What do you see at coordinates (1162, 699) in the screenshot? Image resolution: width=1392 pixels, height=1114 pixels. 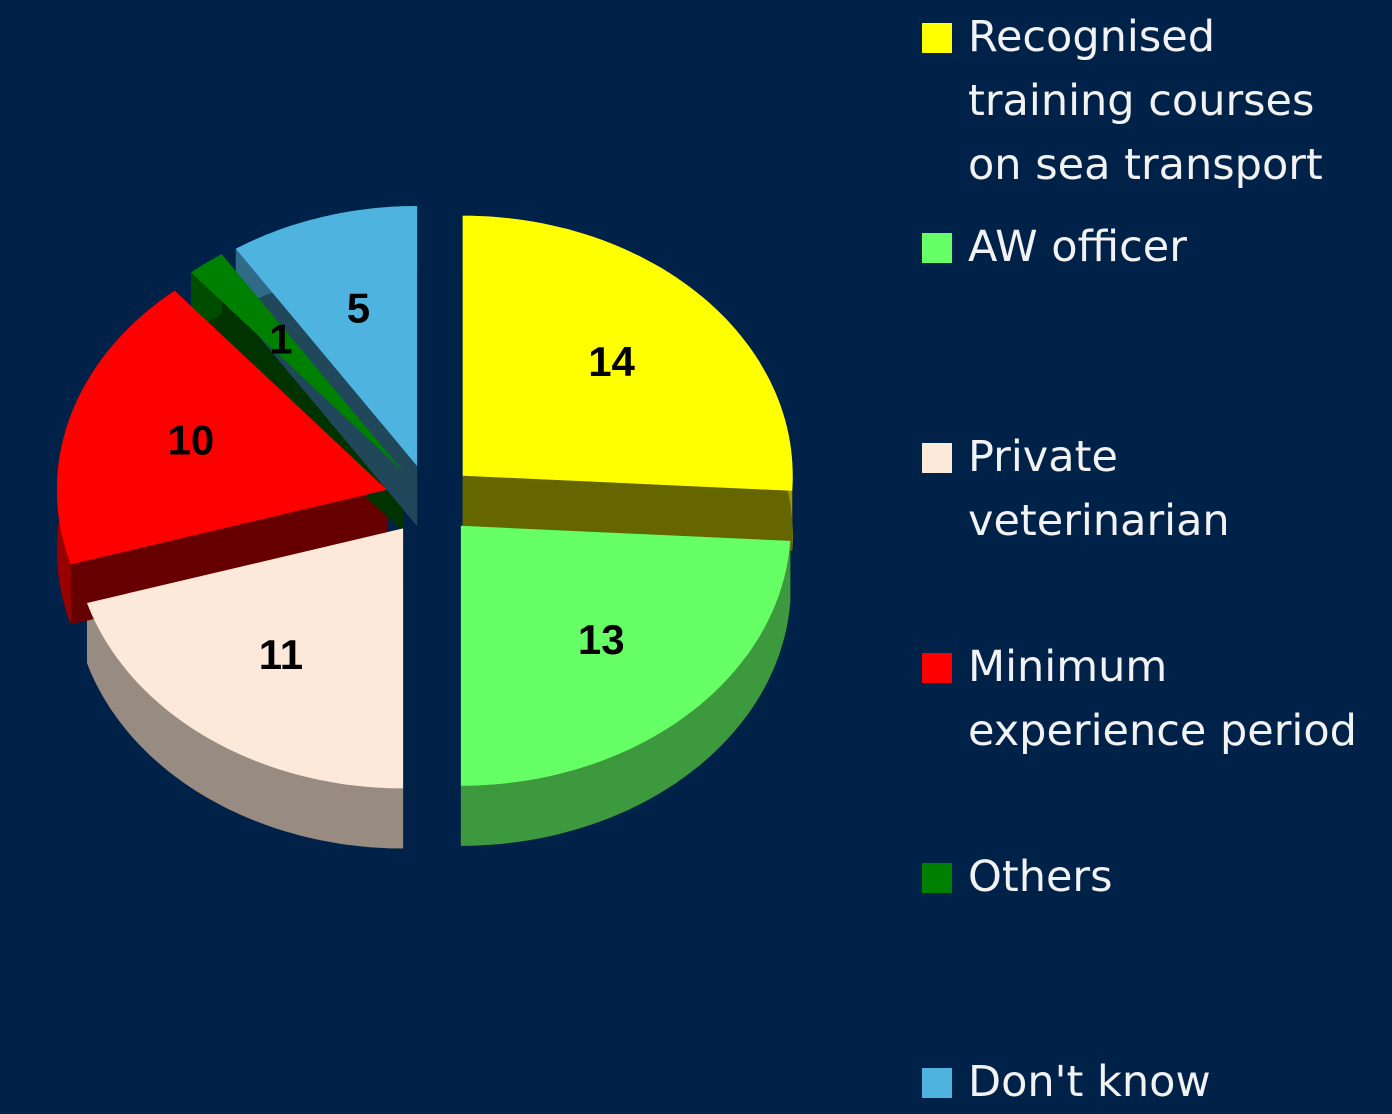 I see `legend-label: Minimum experience period` at bounding box center [1162, 699].